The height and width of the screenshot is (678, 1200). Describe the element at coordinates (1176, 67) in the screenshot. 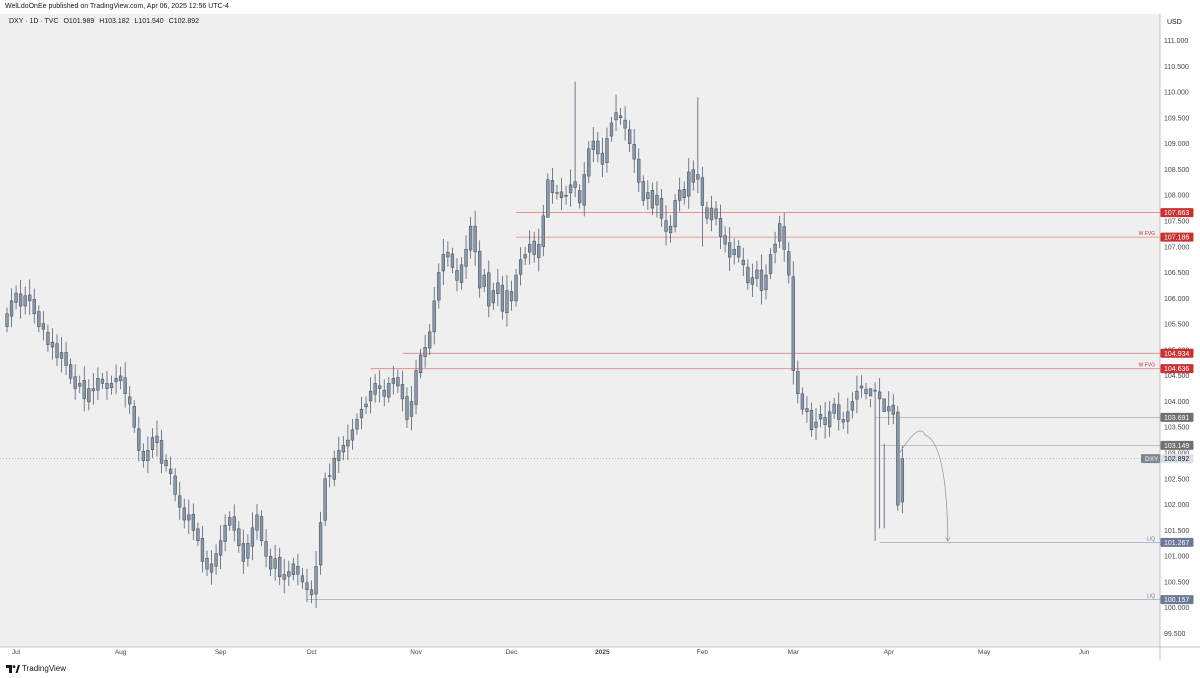

I see `y-tick-label: 110.500` at that location.